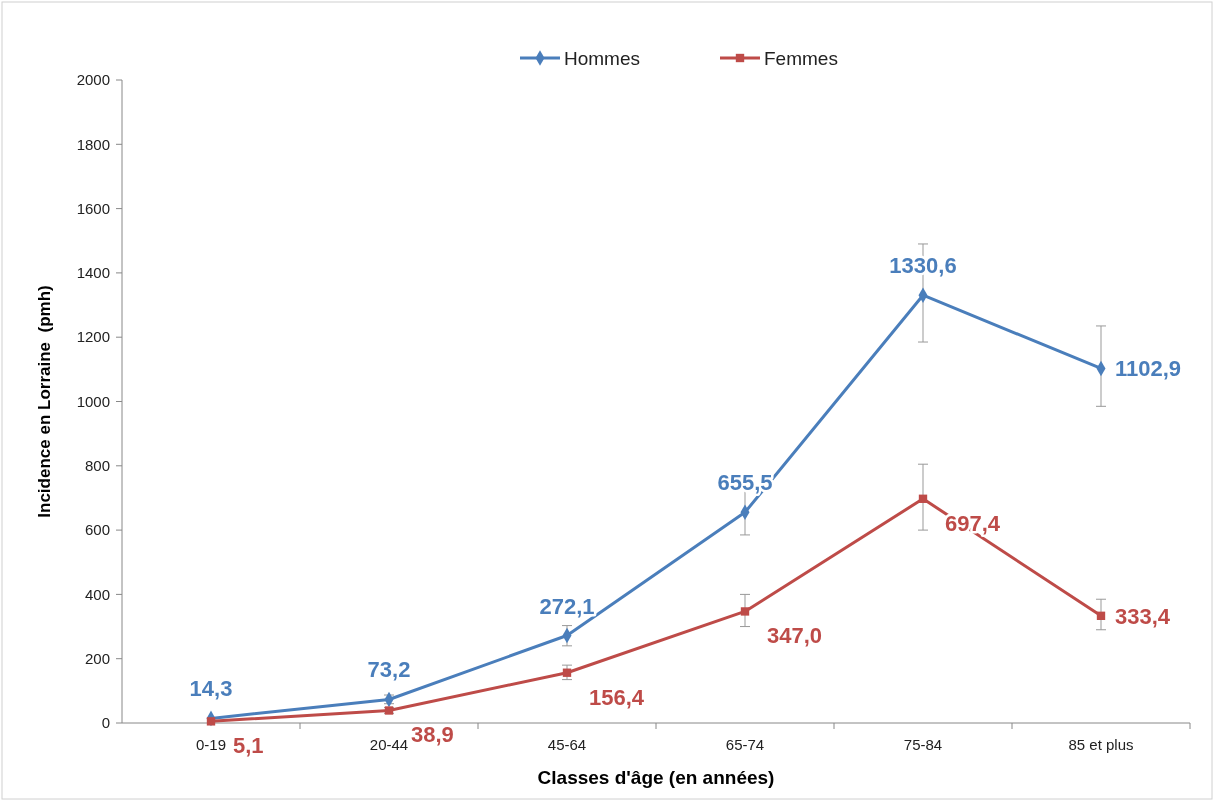  Describe the element at coordinates (389, 670) in the screenshot. I see `data-label: 73,2` at that location.